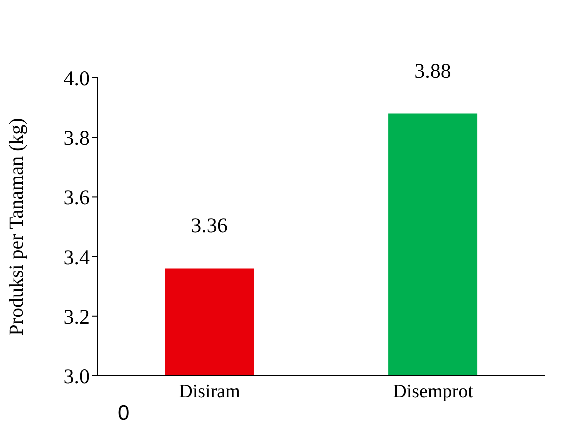  I want to click on y-axis-title: Produksi per Tanaman (kg), so click(17, 227).